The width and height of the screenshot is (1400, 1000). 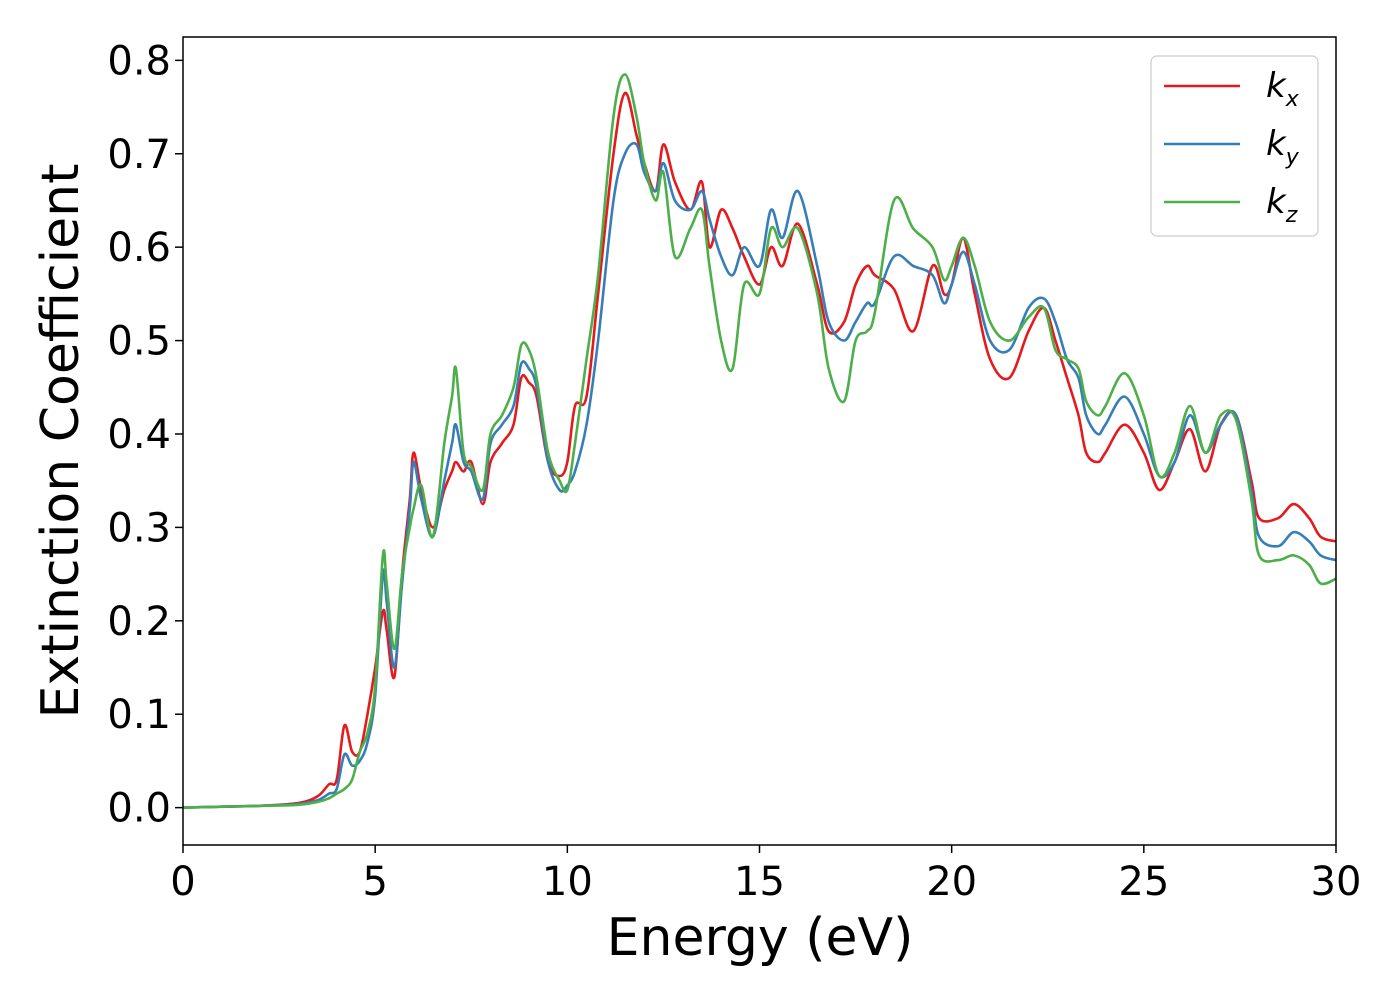 I want to click on x-axis-title: Energy (eV), so click(x=760, y=938).